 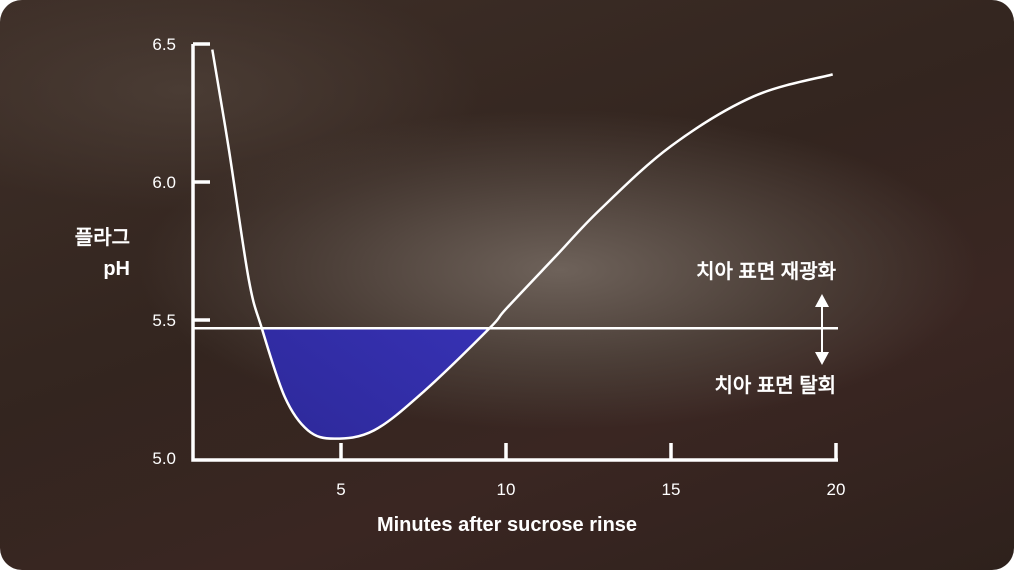 I want to click on y-tick-label: 6.5, so click(x=164, y=44).